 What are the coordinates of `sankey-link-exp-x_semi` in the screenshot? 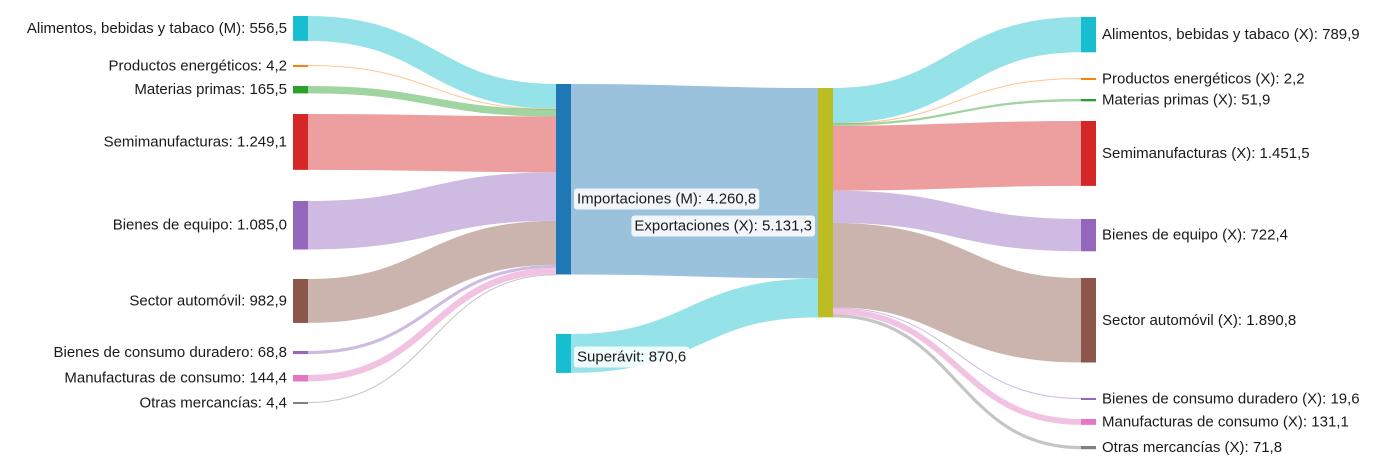 It's located at (957, 156).